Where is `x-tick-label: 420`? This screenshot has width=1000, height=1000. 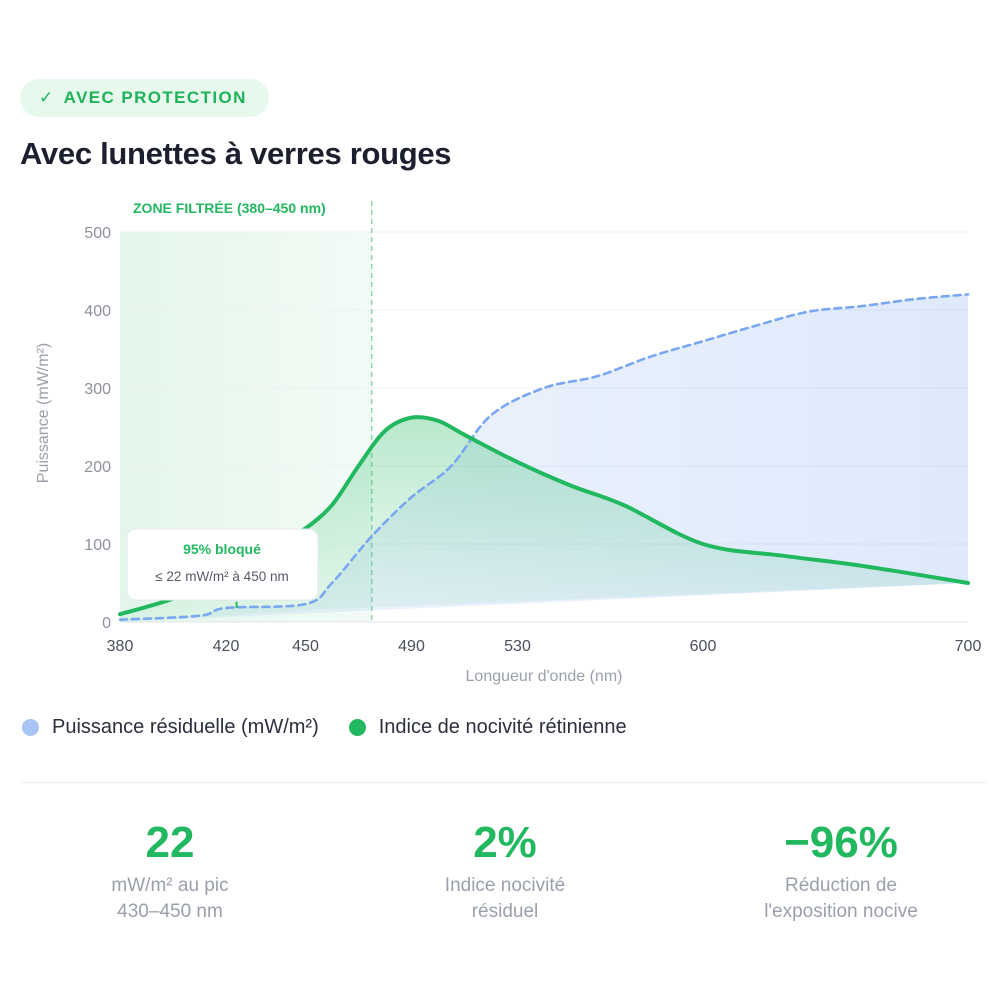
x-tick-label: 420 is located at coordinates (226, 646).